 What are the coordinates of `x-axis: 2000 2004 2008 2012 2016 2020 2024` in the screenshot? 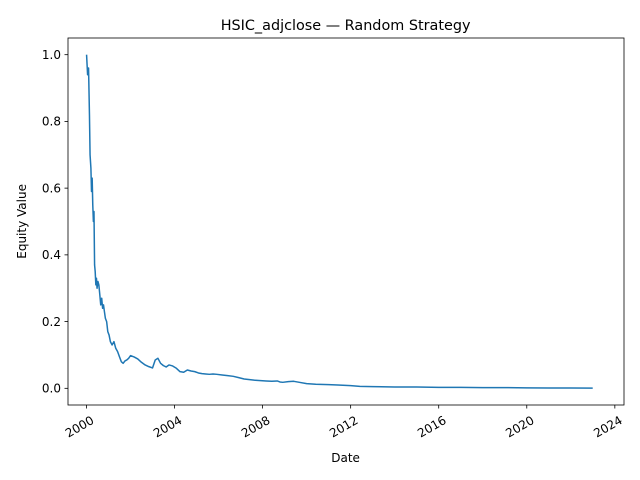 It's located at (344, 422).